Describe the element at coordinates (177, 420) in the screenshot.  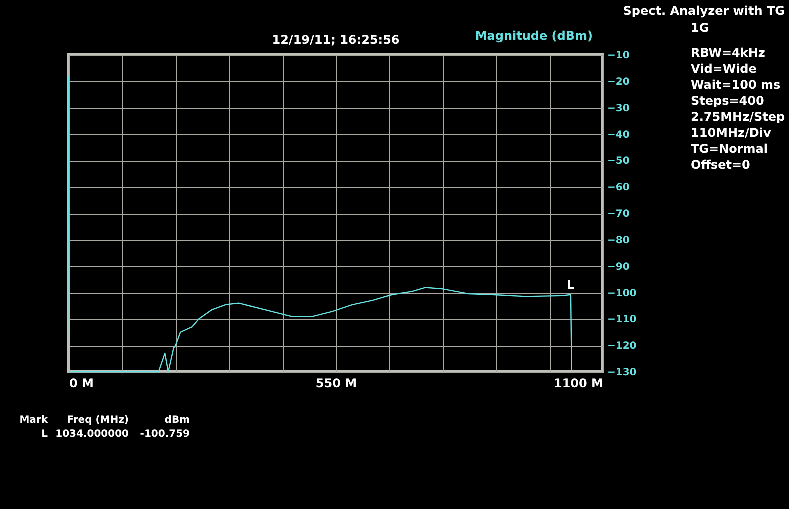
I see `text: dBm` at that location.